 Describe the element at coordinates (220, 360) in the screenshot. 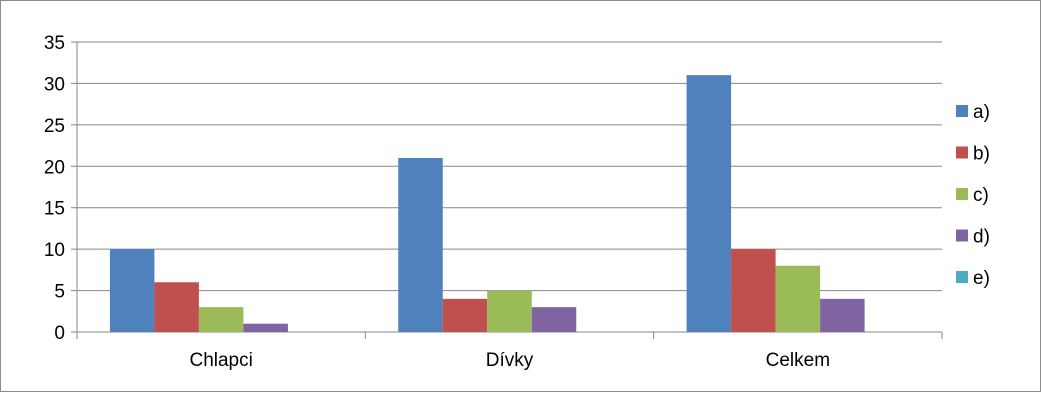

I see `x-tick-label: Chlapci` at that location.